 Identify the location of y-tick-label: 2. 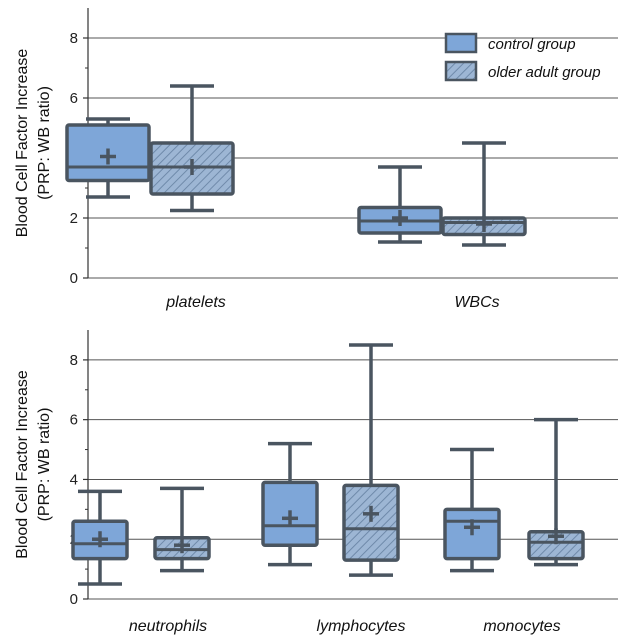
(74, 218).